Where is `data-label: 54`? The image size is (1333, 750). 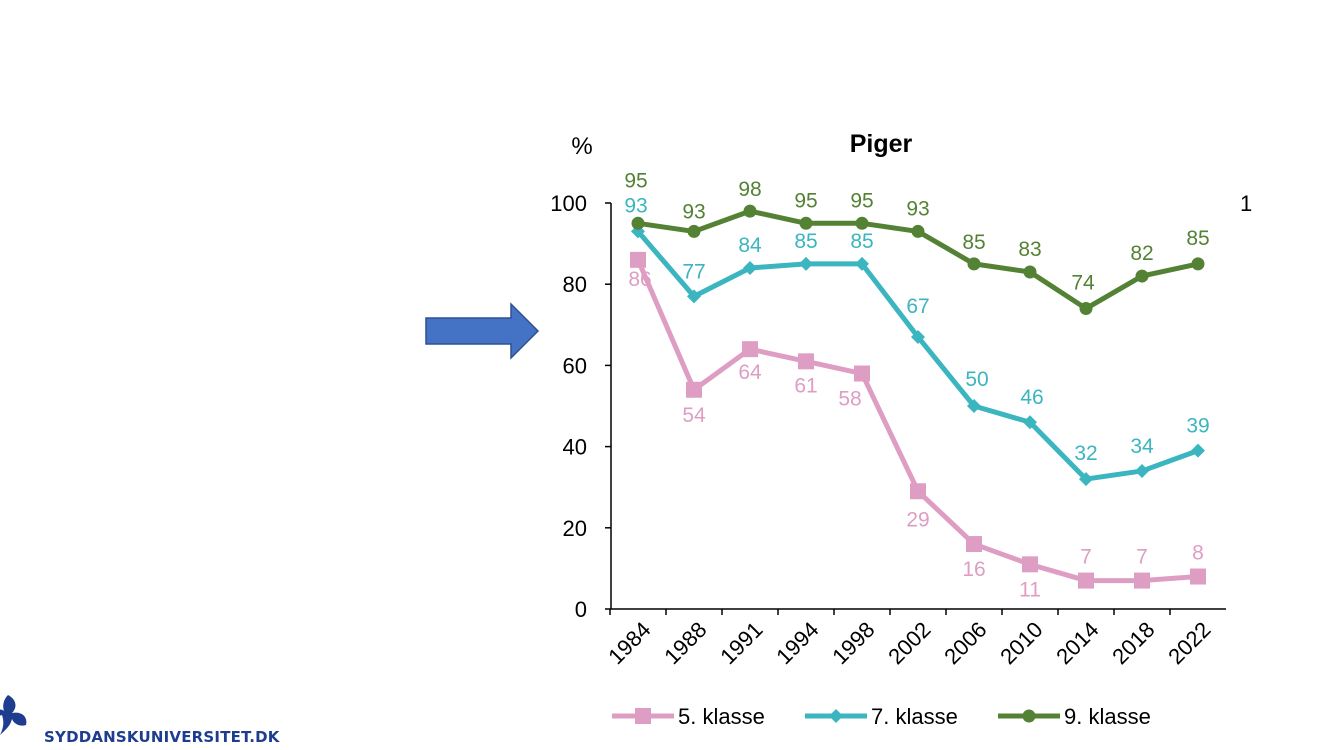 data-label: 54 is located at coordinates (694, 415).